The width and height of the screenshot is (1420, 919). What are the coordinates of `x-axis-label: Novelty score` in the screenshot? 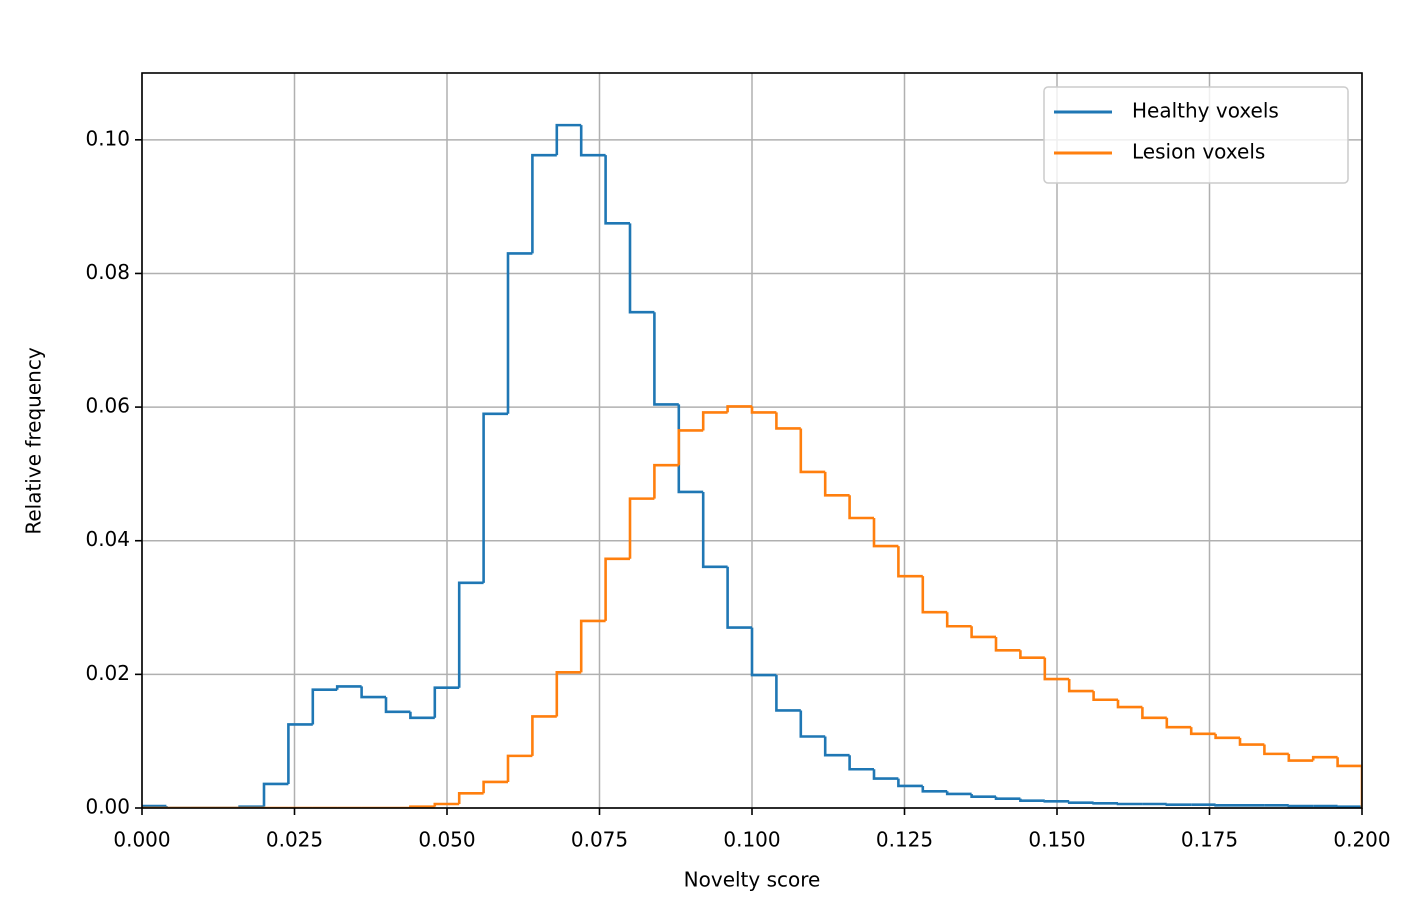 It's located at (752, 880).